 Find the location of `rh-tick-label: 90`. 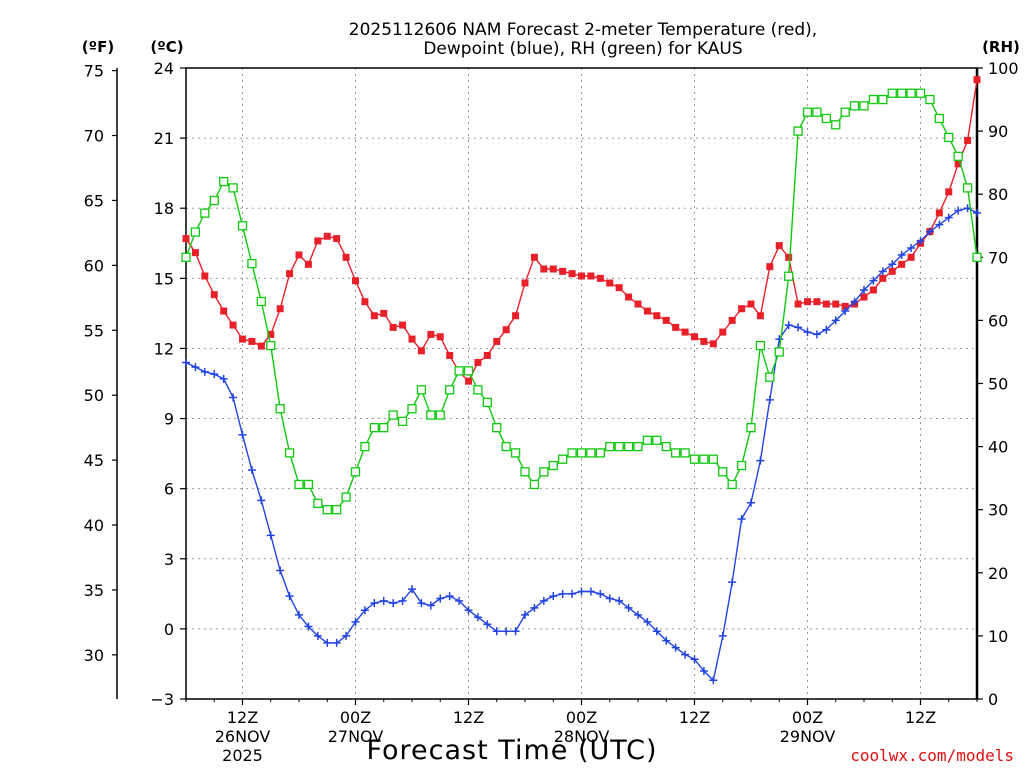

rh-tick-label: 90 is located at coordinates (998, 131).